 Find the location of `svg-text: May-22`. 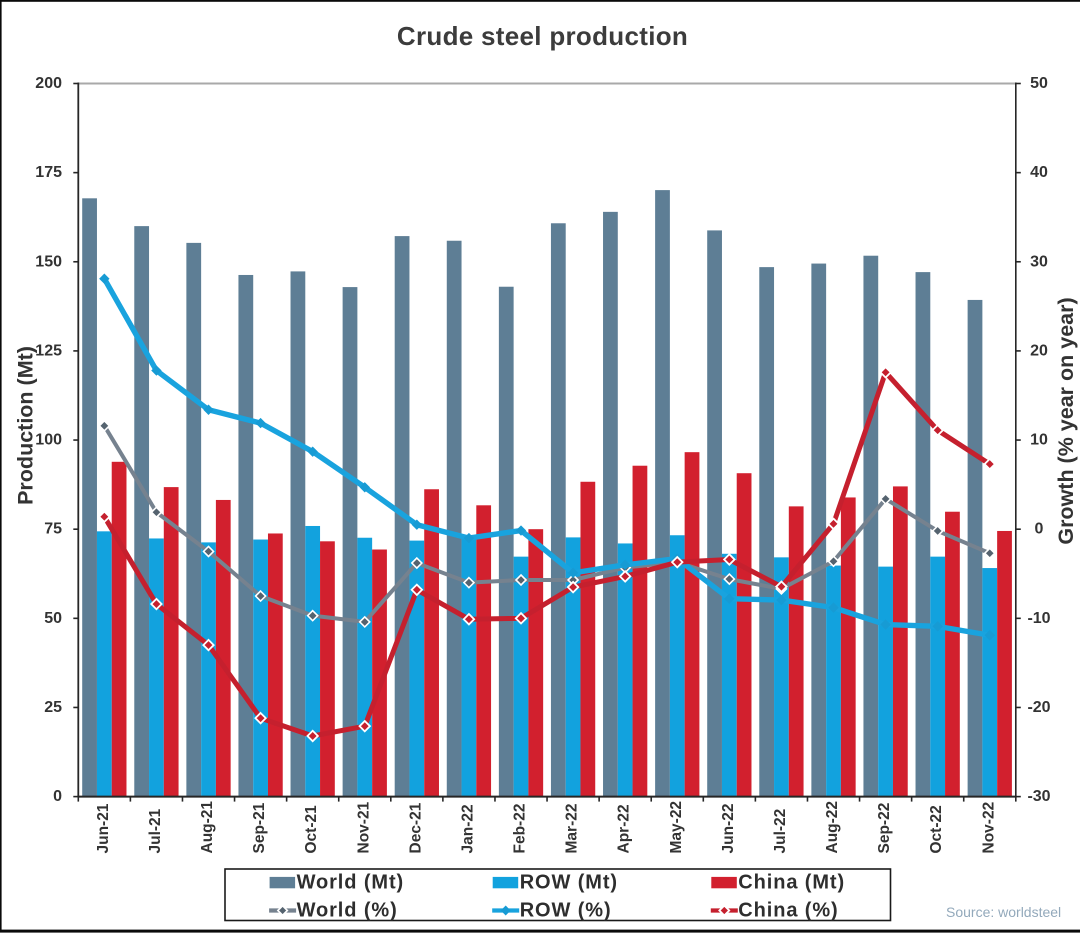

svg-text: May-22 is located at coordinates (676, 827).